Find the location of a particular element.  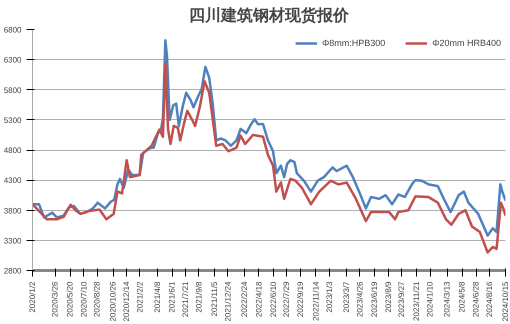

y-tick-label: 4800 is located at coordinates (13, 150).